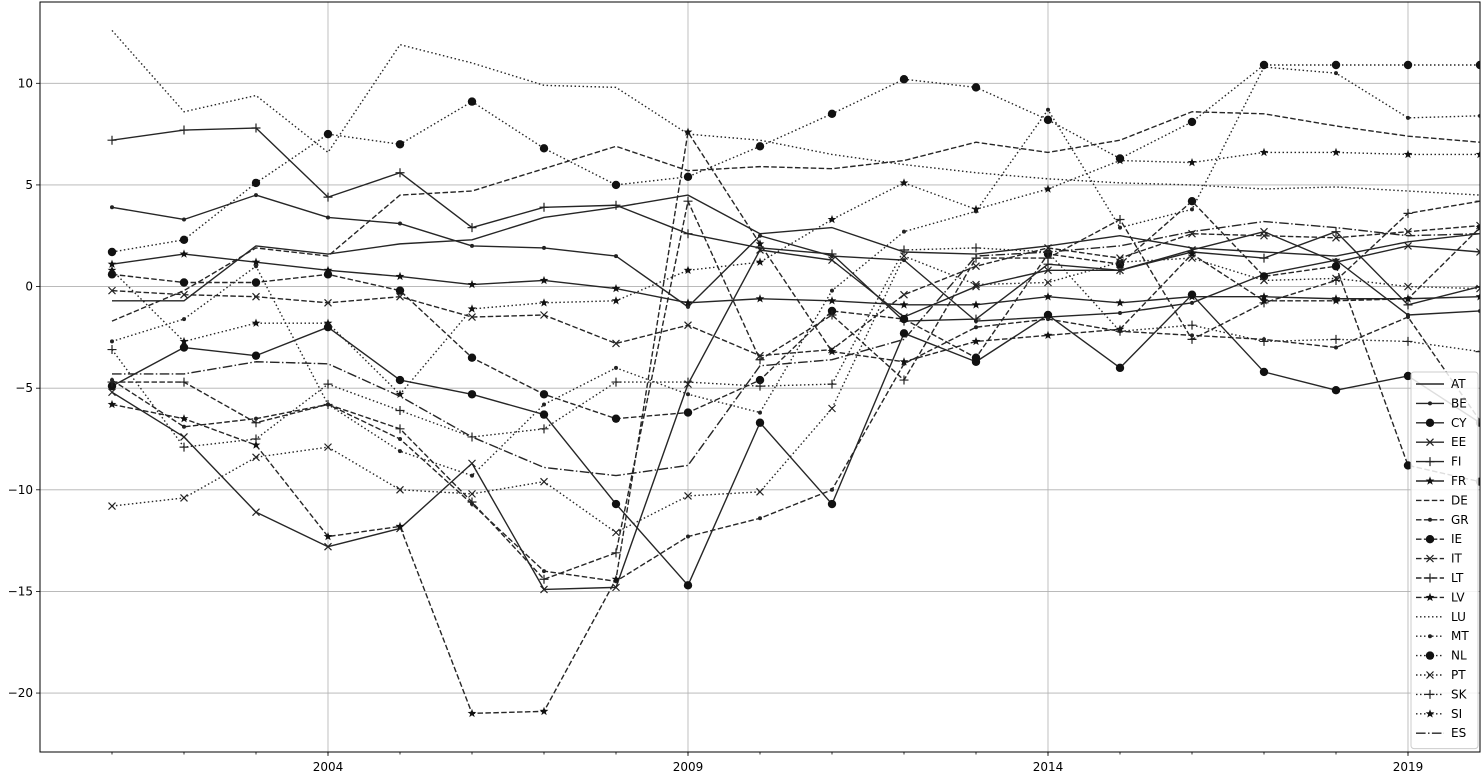 The height and width of the screenshot is (776, 1482). What do you see at coordinates (328, 767) in the screenshot?
I see `x-tick-label: 2004` at bounding box center [328, 767].